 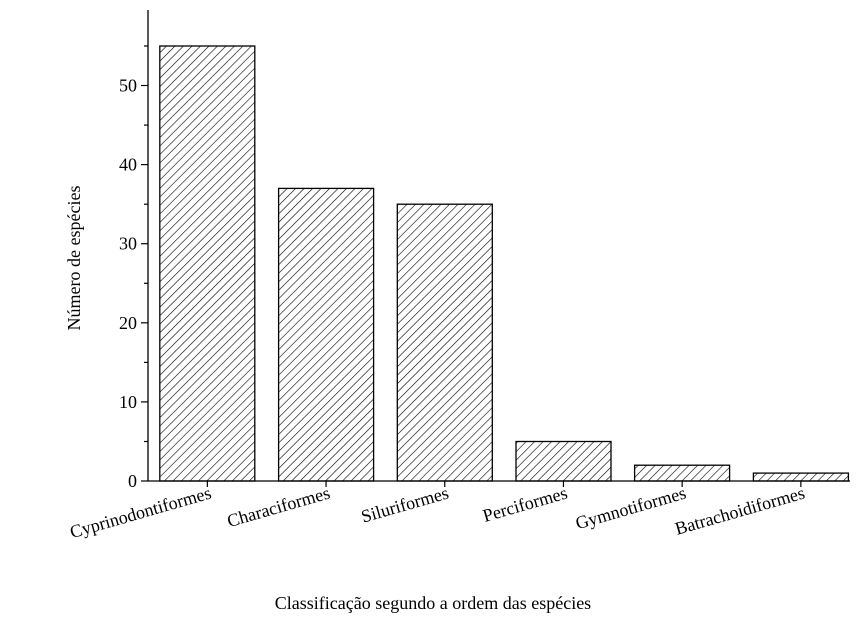 I want to click on y-tick-label: 40, so click(x=128, y=165).